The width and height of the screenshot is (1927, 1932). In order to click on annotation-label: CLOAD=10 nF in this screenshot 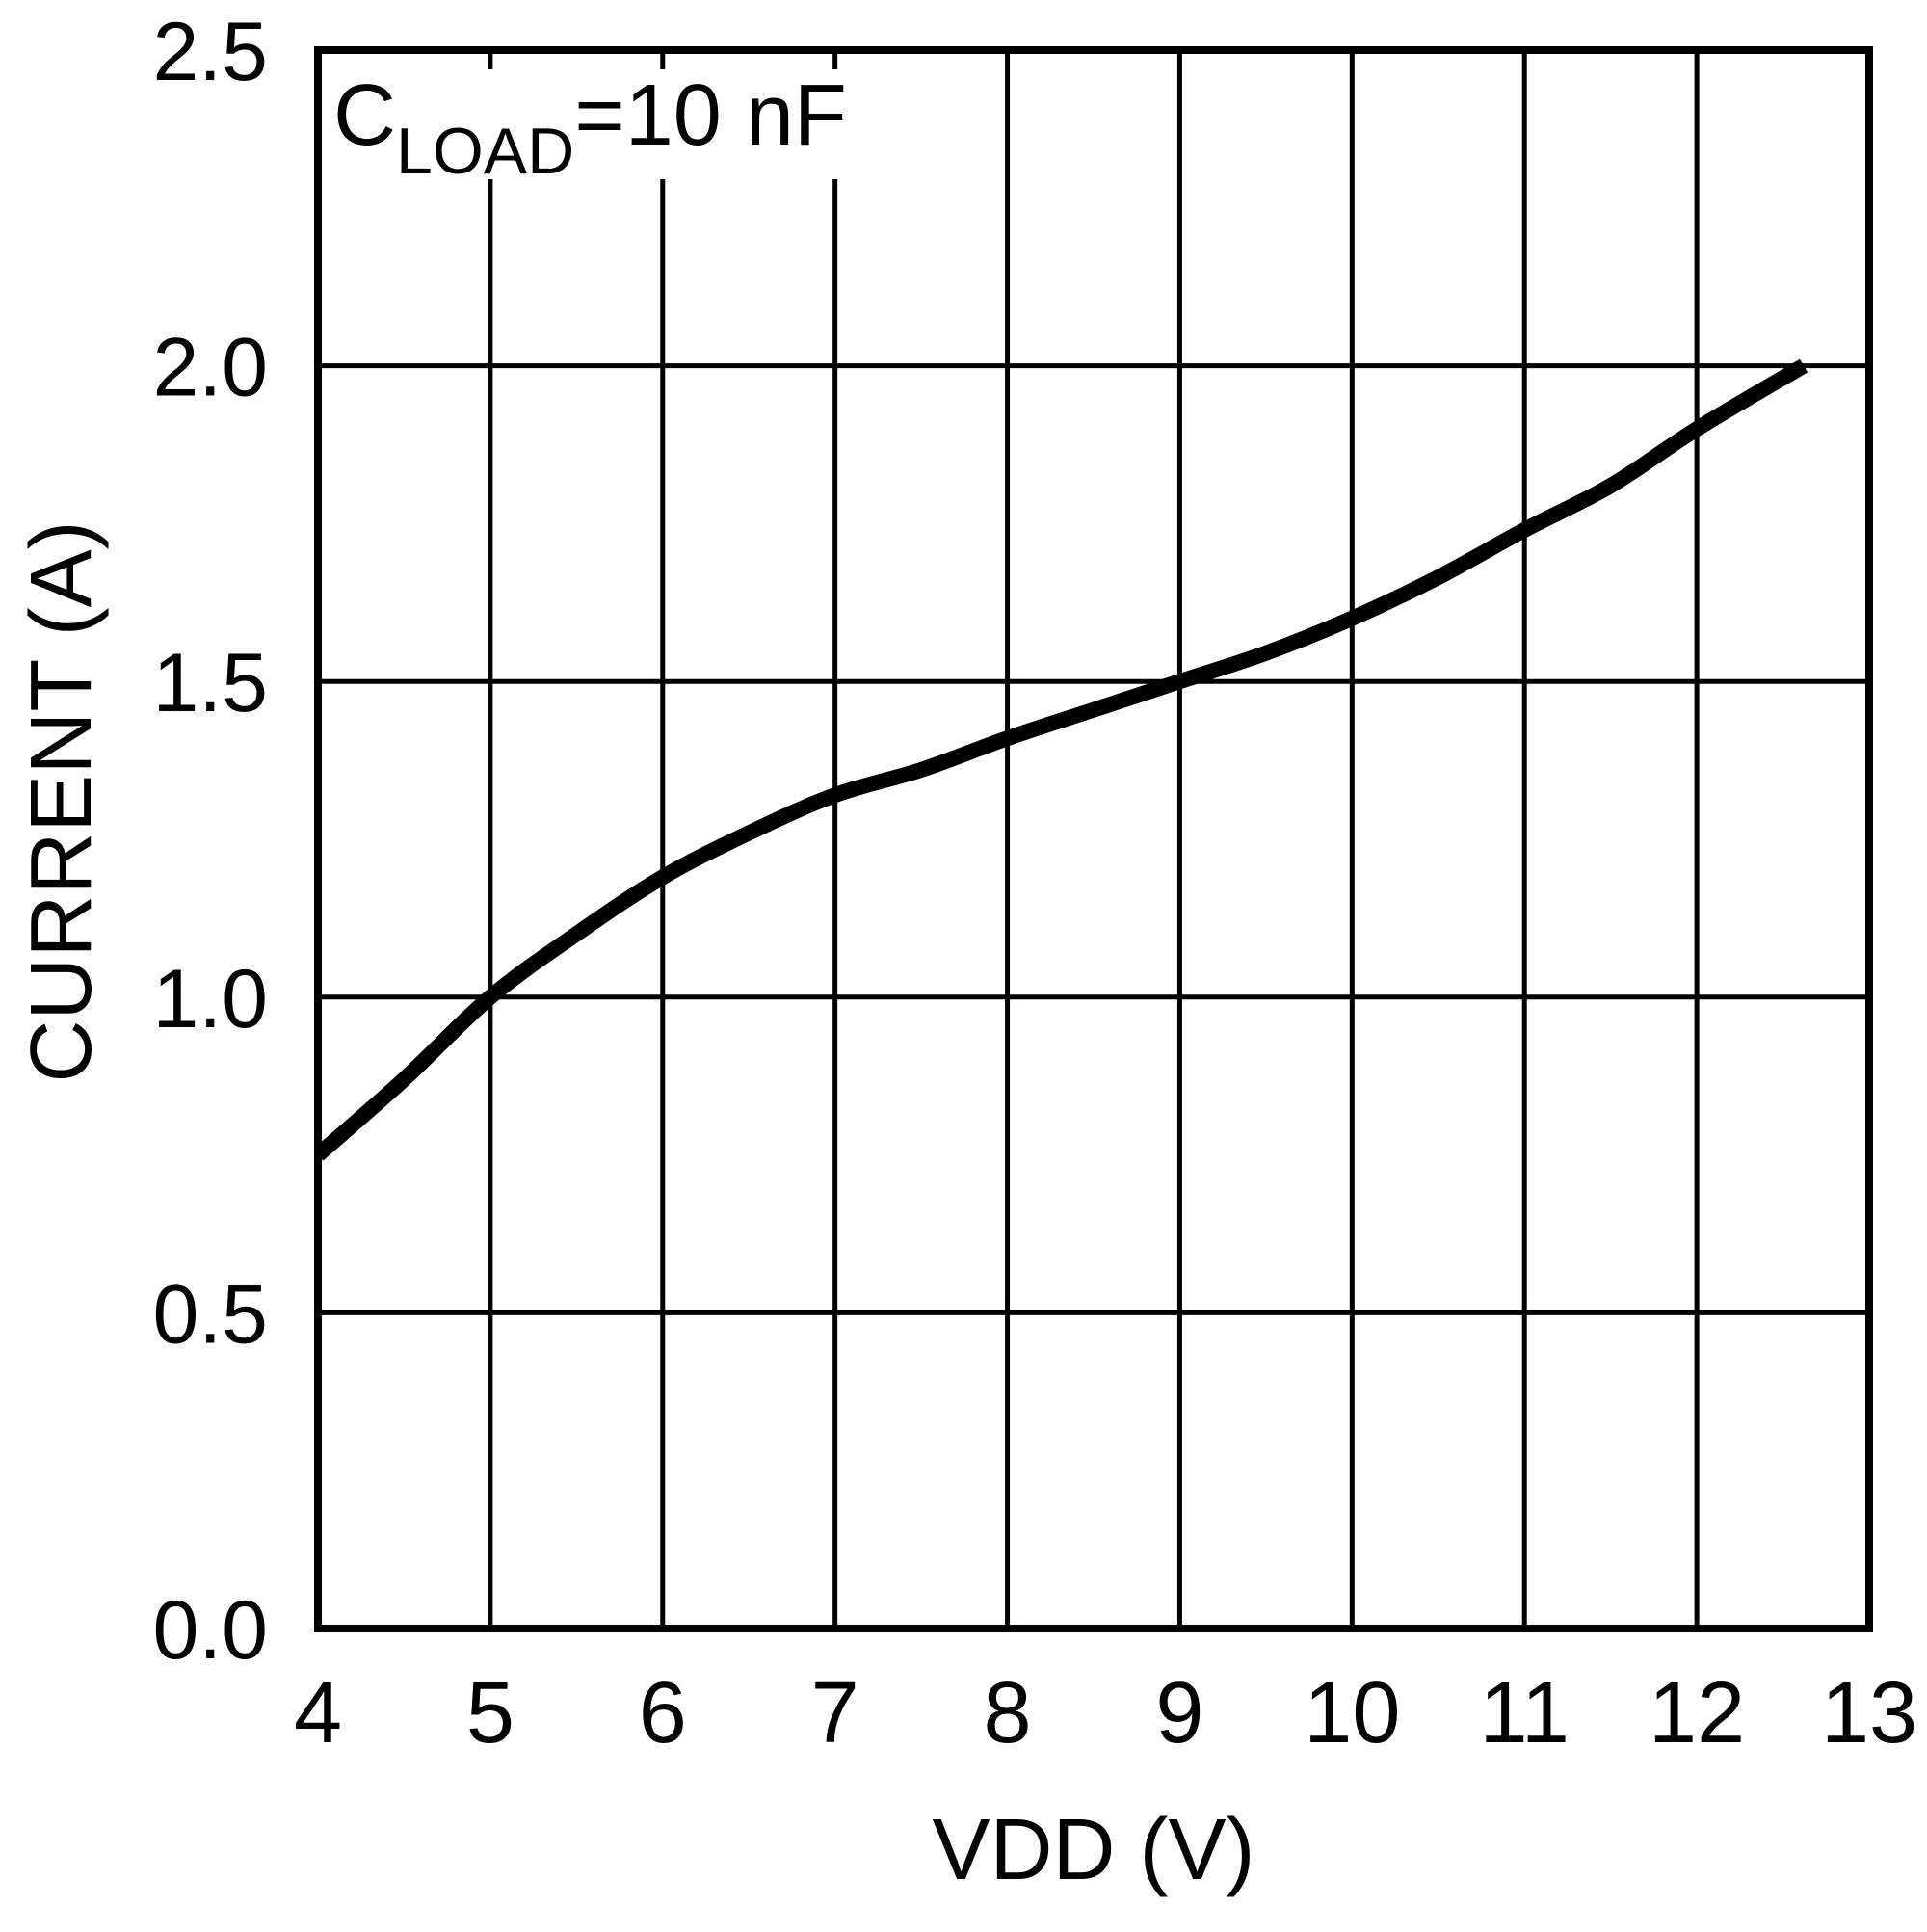, I will do `click(590, 127)`.